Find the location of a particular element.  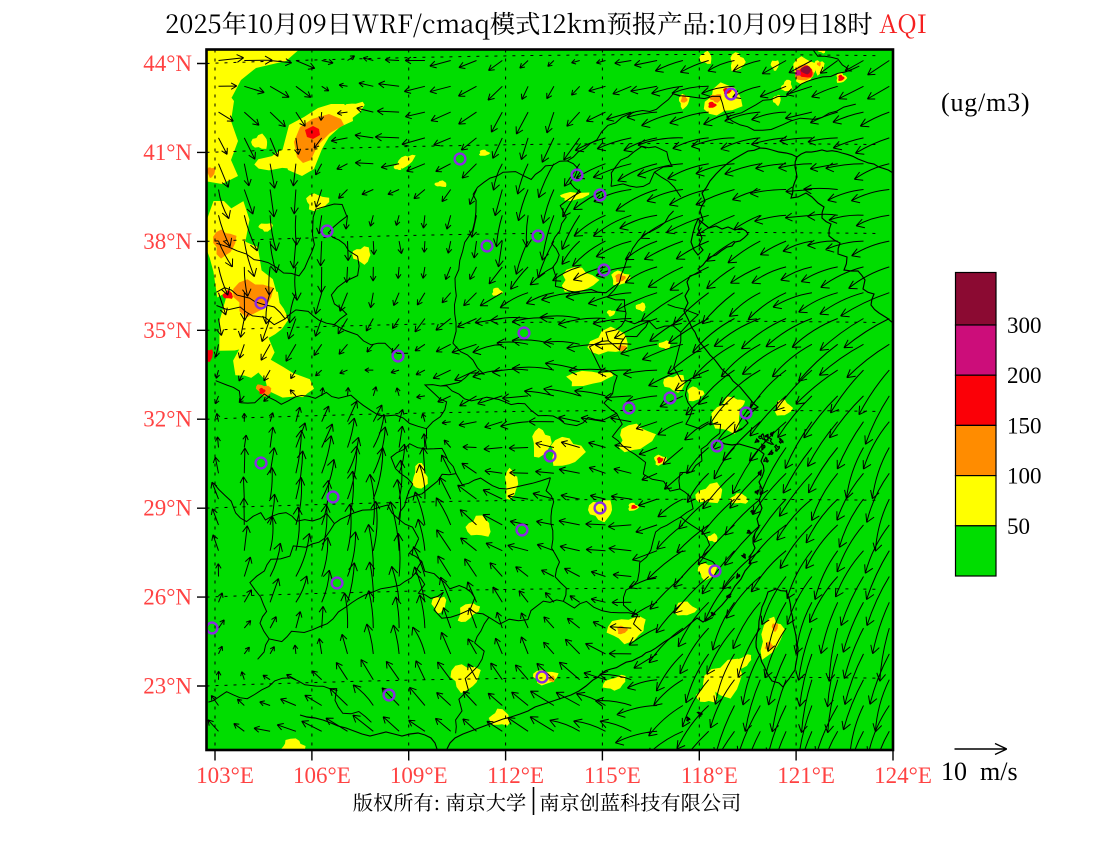

svg-text: 150 is located at coordinates (1024, 425).